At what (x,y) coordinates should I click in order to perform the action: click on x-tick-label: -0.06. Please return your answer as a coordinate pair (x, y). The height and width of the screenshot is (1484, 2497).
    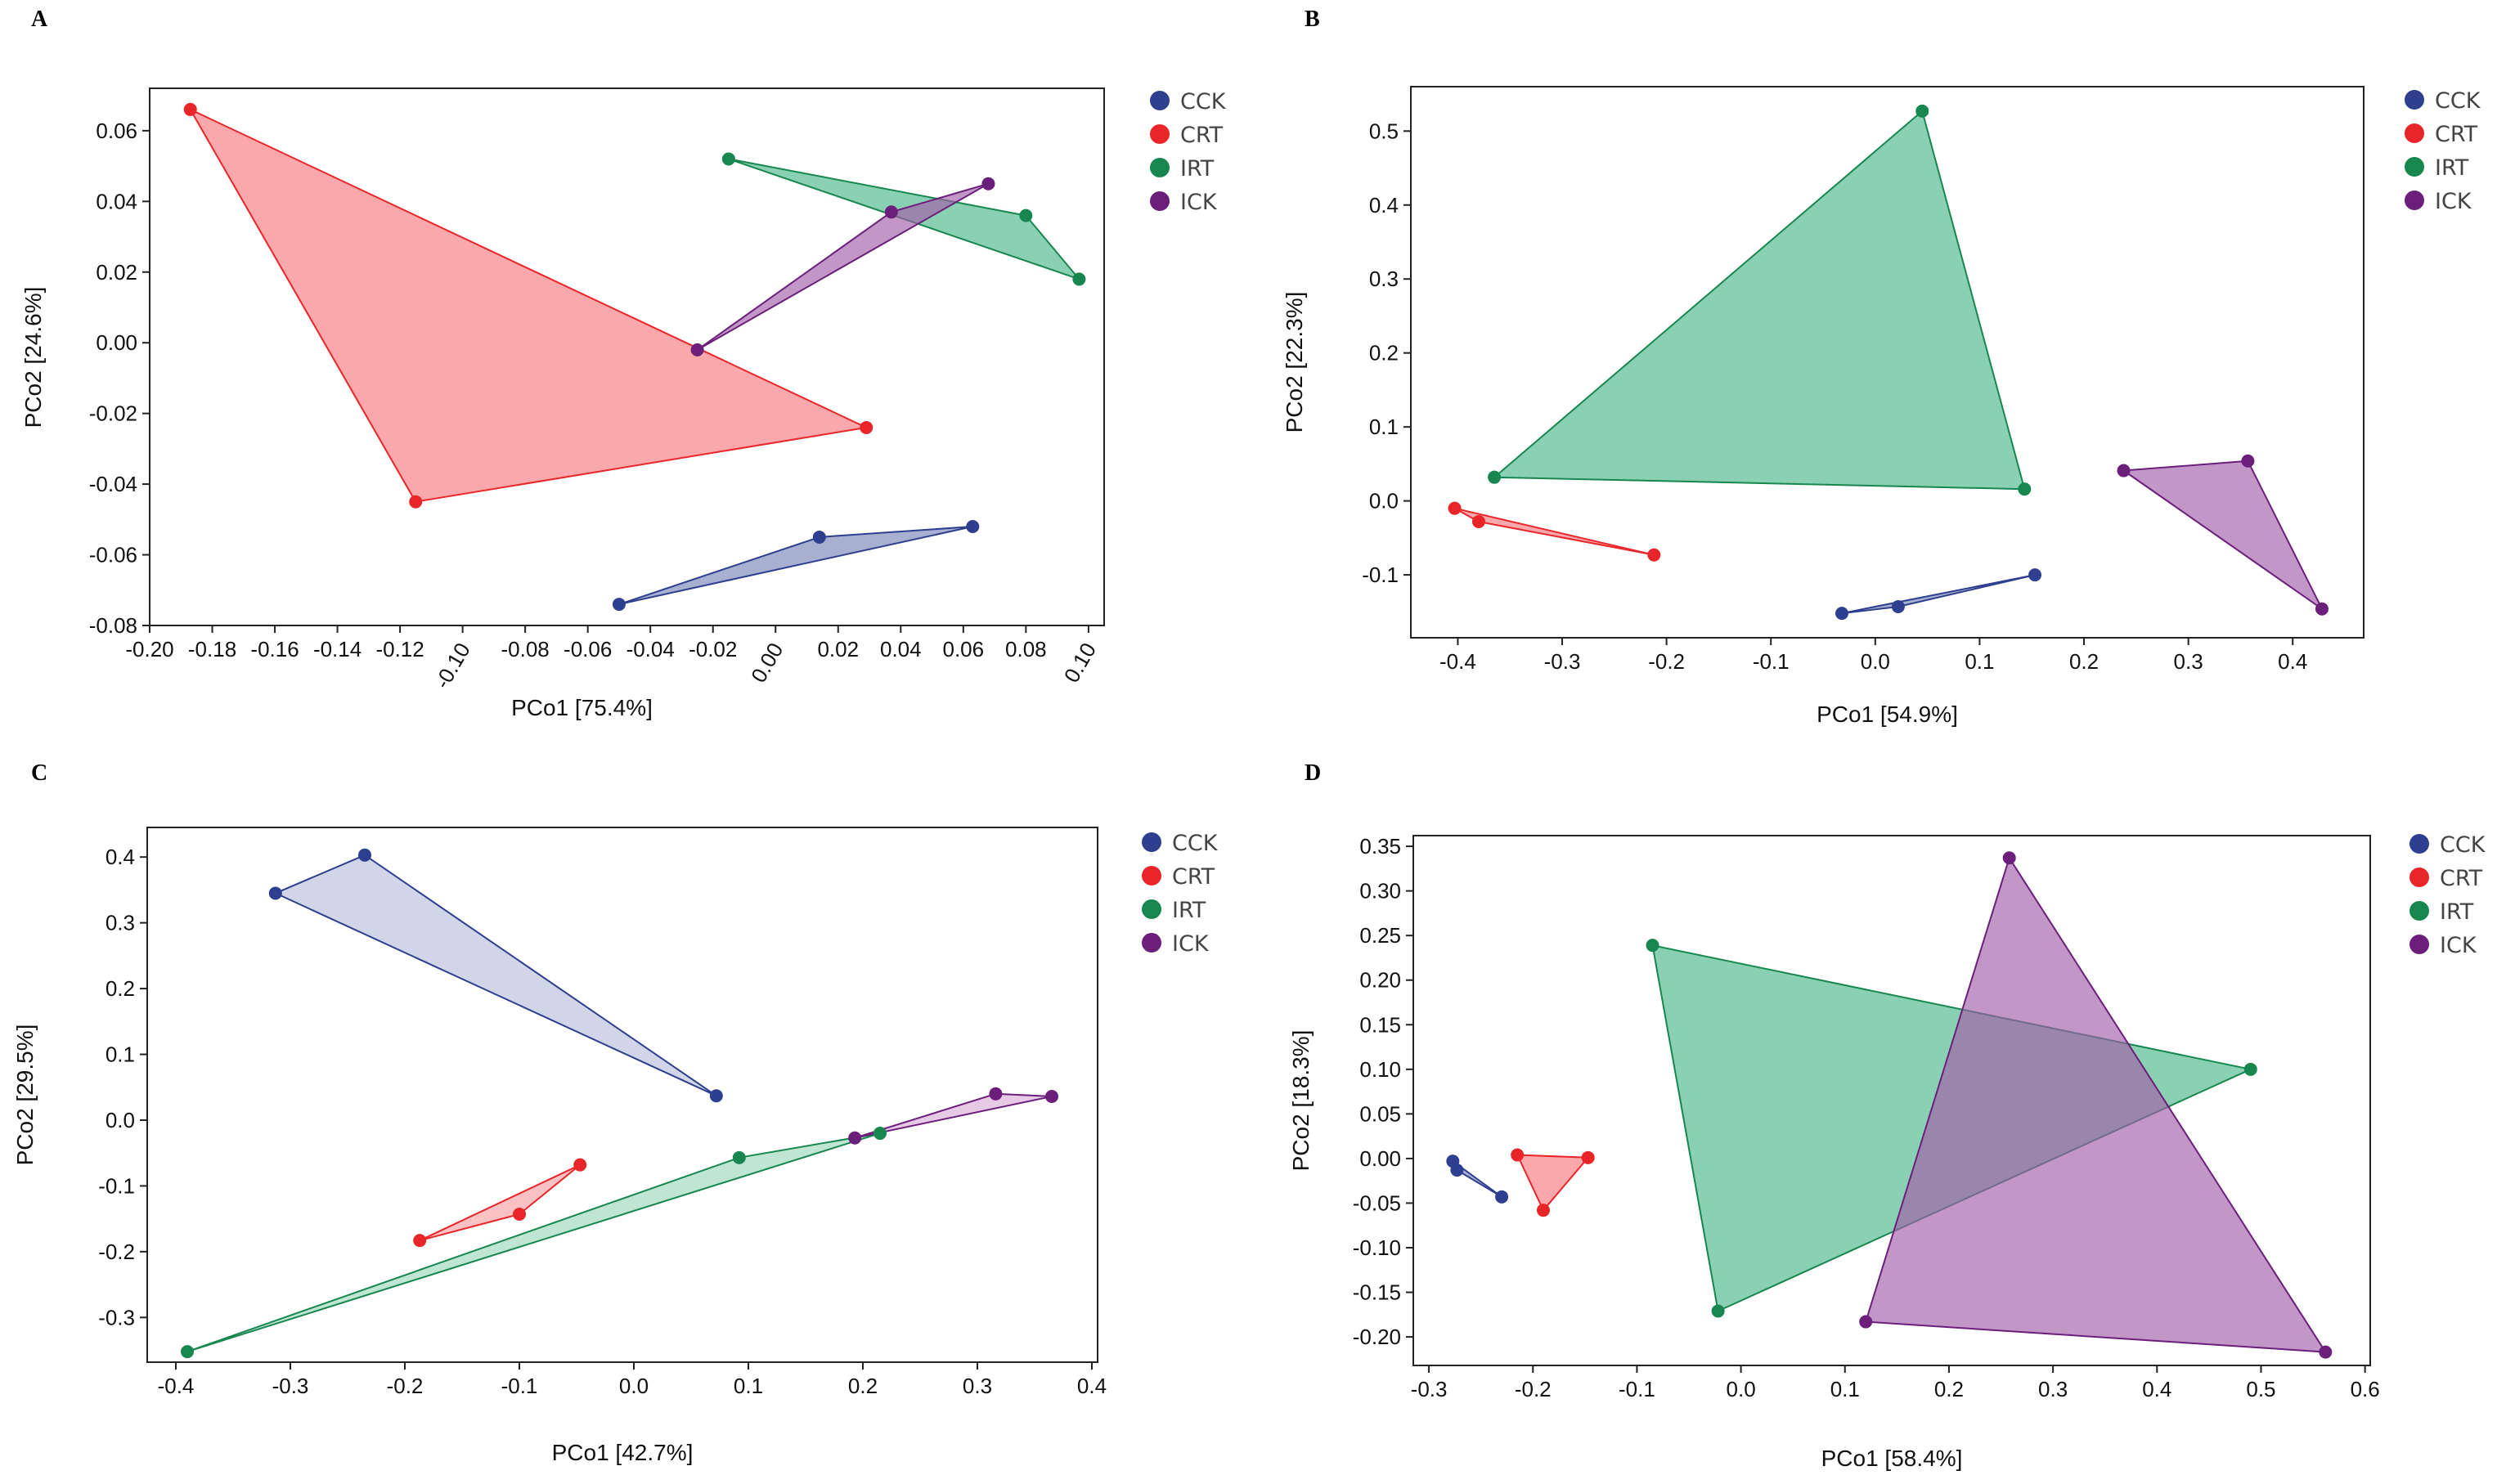
    Looking at the image, I should click on (588, 649).